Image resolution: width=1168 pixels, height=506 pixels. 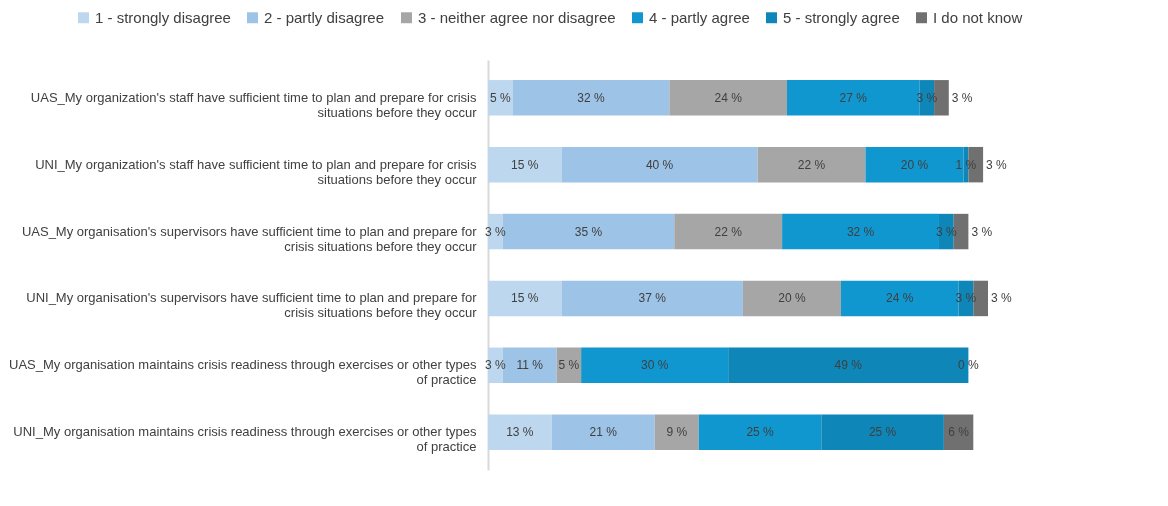 I want to click on data-label: 13 %, so click(x=520, y=432).